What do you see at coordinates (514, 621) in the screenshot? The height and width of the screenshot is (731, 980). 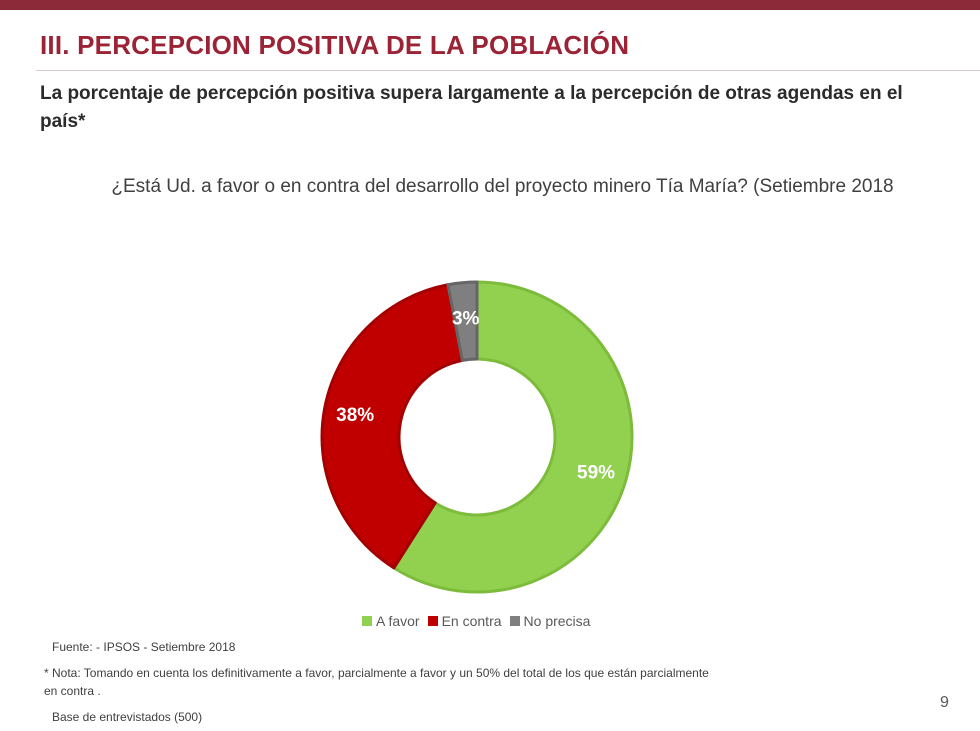 I see `legend-swatch-no-precisa` at bounding box center [514, 621].